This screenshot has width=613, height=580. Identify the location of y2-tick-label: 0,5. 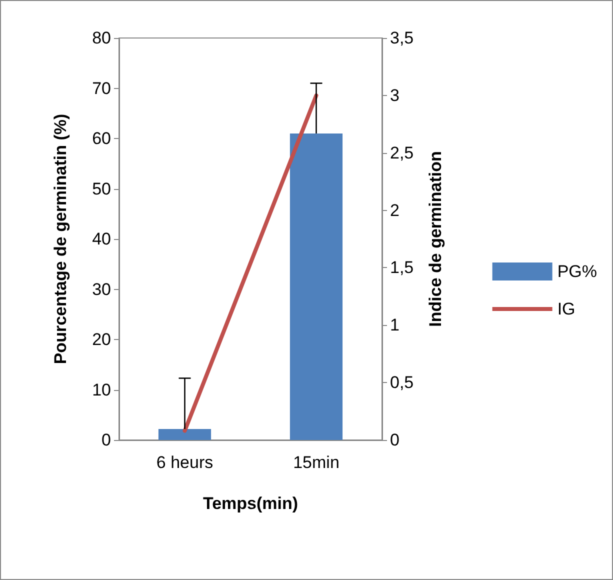
(402, 382).